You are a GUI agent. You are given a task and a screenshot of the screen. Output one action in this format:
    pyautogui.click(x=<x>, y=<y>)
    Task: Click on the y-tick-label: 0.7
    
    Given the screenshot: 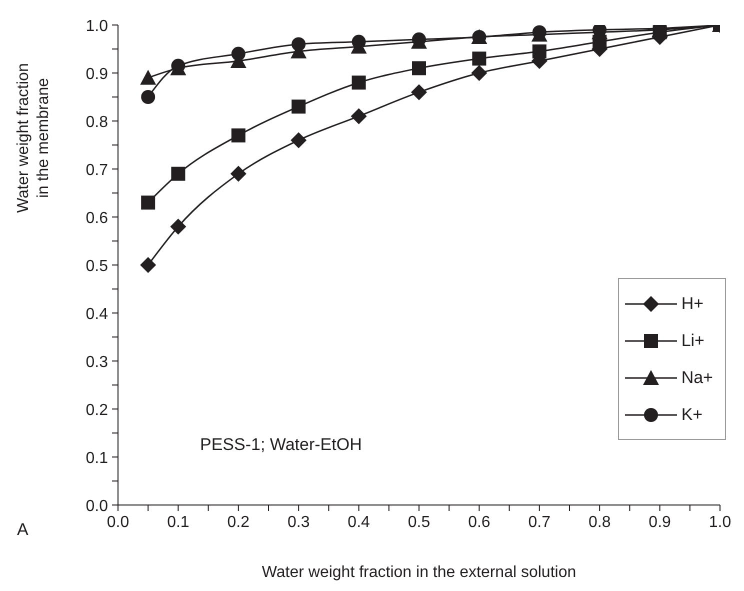 What is the action you would take?
    pyautogui.click(x=97, y=170)
    